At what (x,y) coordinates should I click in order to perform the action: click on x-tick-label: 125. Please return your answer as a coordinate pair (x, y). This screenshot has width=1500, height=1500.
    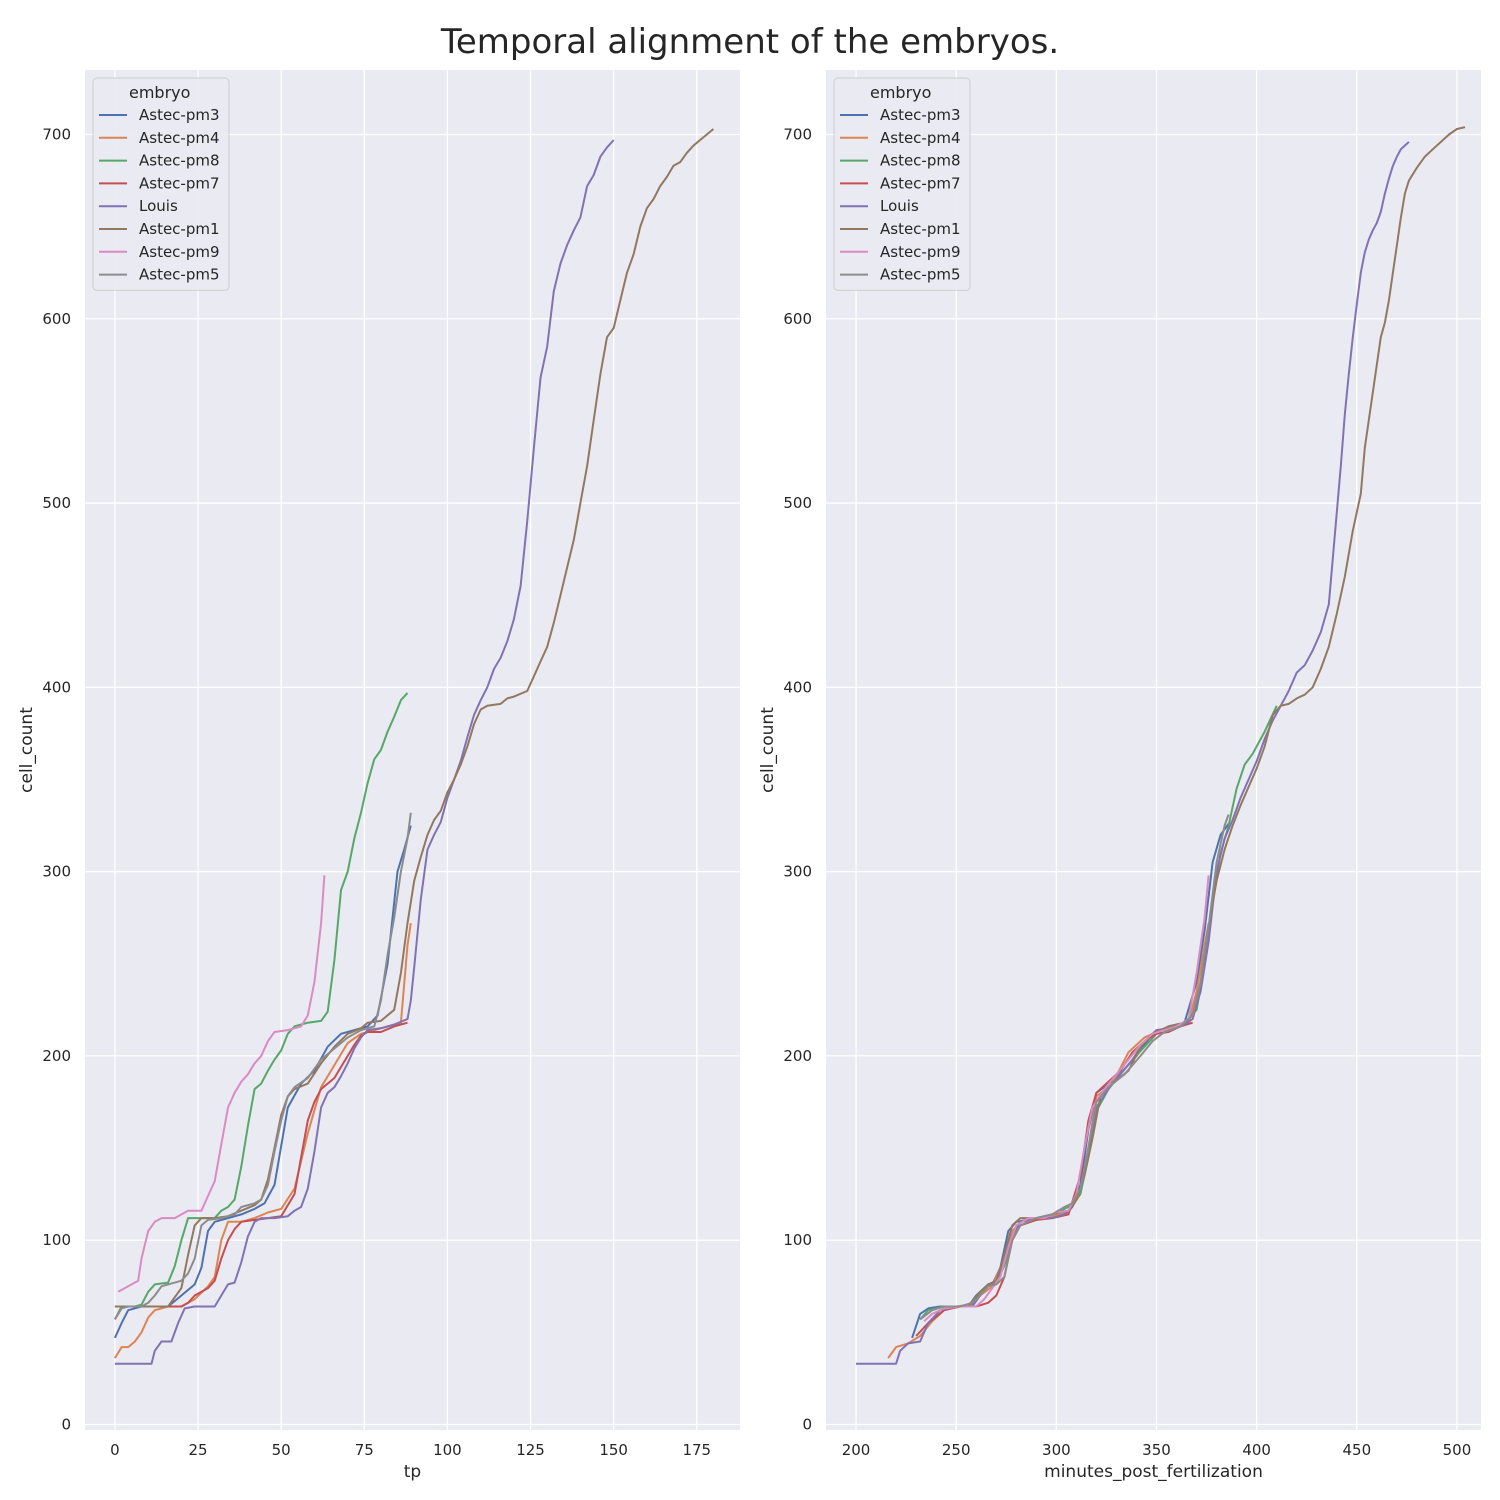
    Looking at the image, I should click on (530, 1450).